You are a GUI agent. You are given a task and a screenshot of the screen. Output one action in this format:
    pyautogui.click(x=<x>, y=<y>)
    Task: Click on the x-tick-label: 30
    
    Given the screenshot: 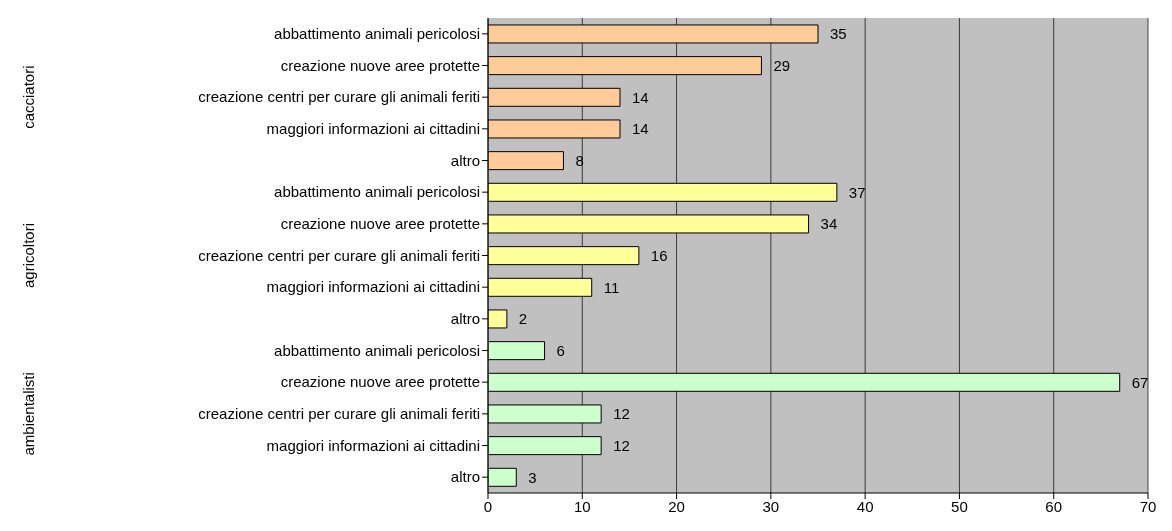 What is the action you would take?
    pyautogui.click(x=771, y=506)
    